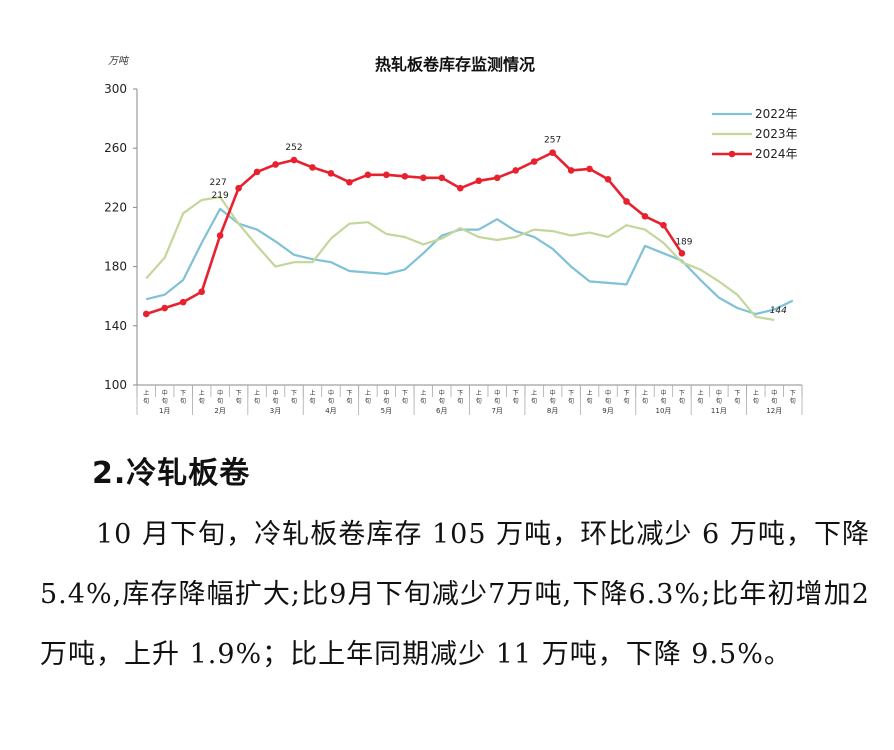  I want to click on month-label: 6月, so click(441, 411).